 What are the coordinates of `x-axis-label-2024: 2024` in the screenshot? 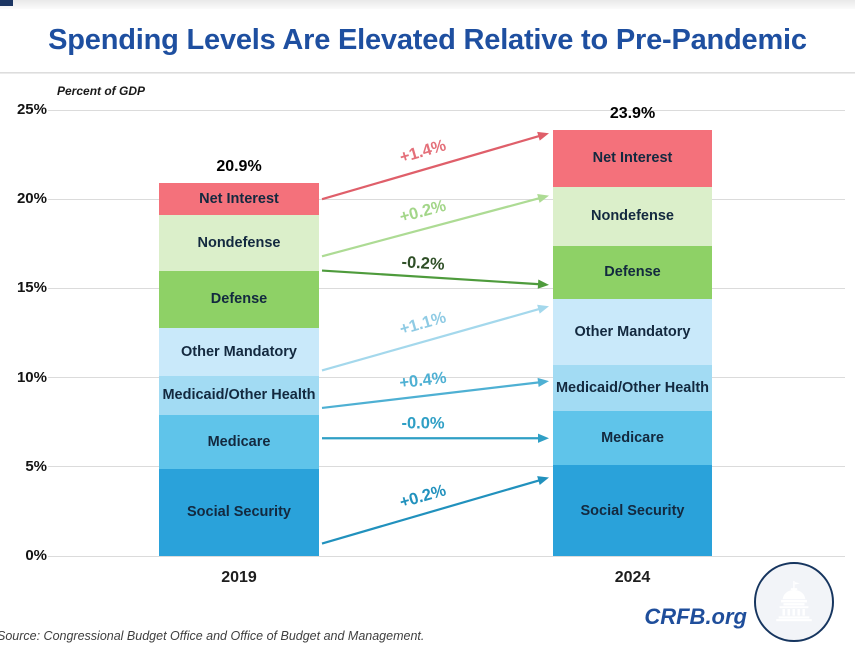 It's located at (632, 577).